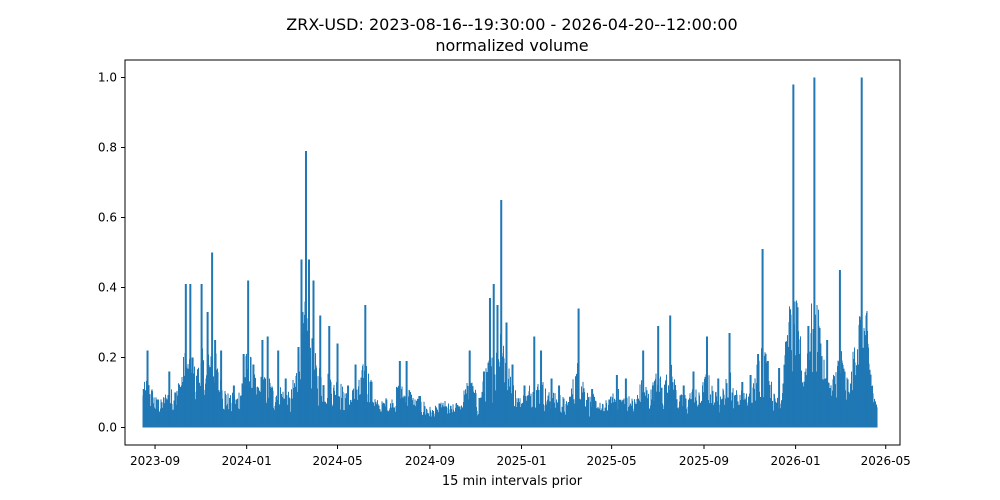  Describe the element at coordinates (107, 288) in the screenshot. I see `y-tick-label: 0.4` at that location.